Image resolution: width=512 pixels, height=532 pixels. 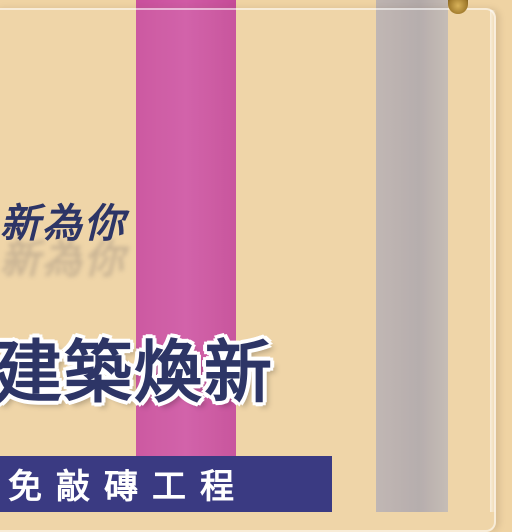 What do you see at coordinates (412, 256) in the screenshot?
I see `grey-stripe` at bounding box center [412, 256].